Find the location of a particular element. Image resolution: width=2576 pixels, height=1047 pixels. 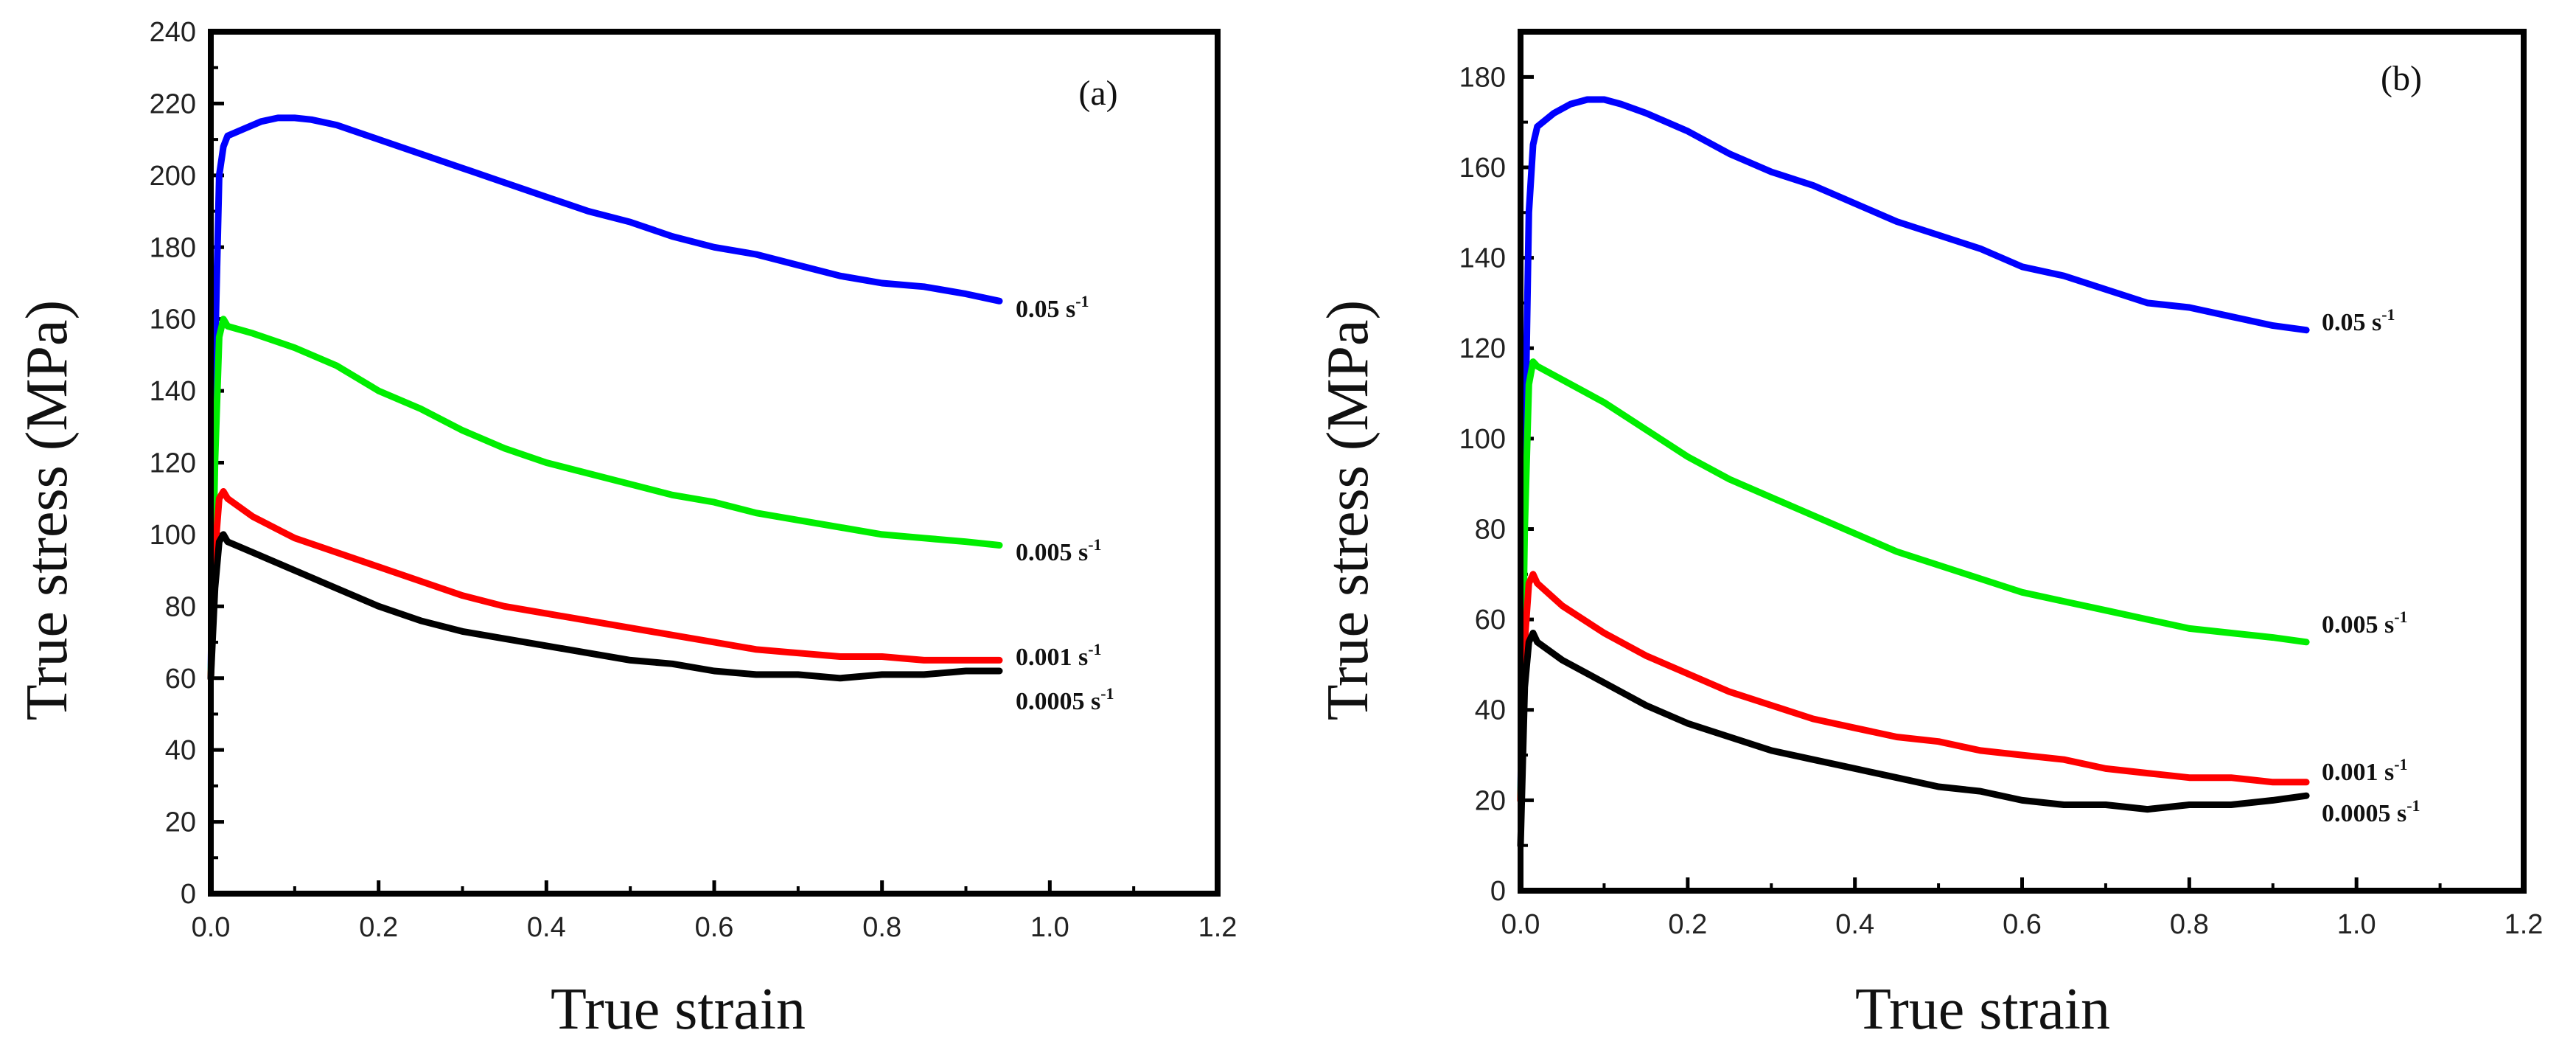

panel-label: (b) is located at coordinates (2401, 79).